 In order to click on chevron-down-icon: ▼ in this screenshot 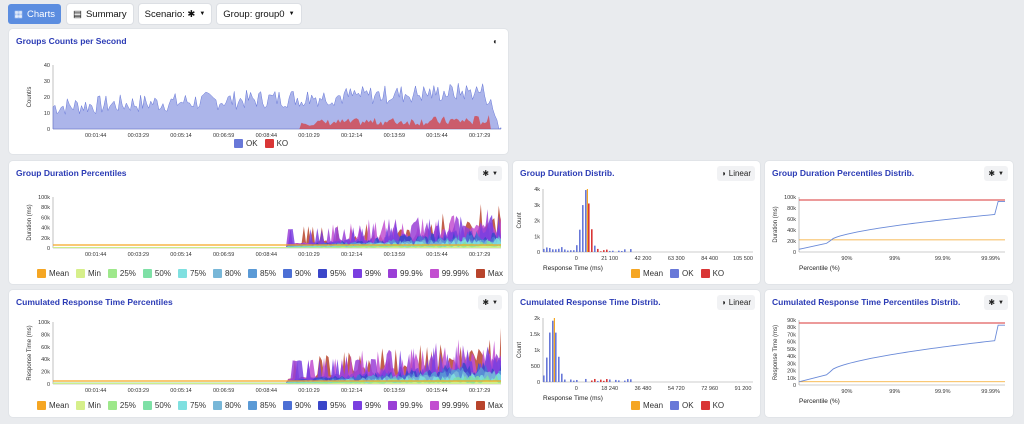, I will do `click(1001, 173)`.